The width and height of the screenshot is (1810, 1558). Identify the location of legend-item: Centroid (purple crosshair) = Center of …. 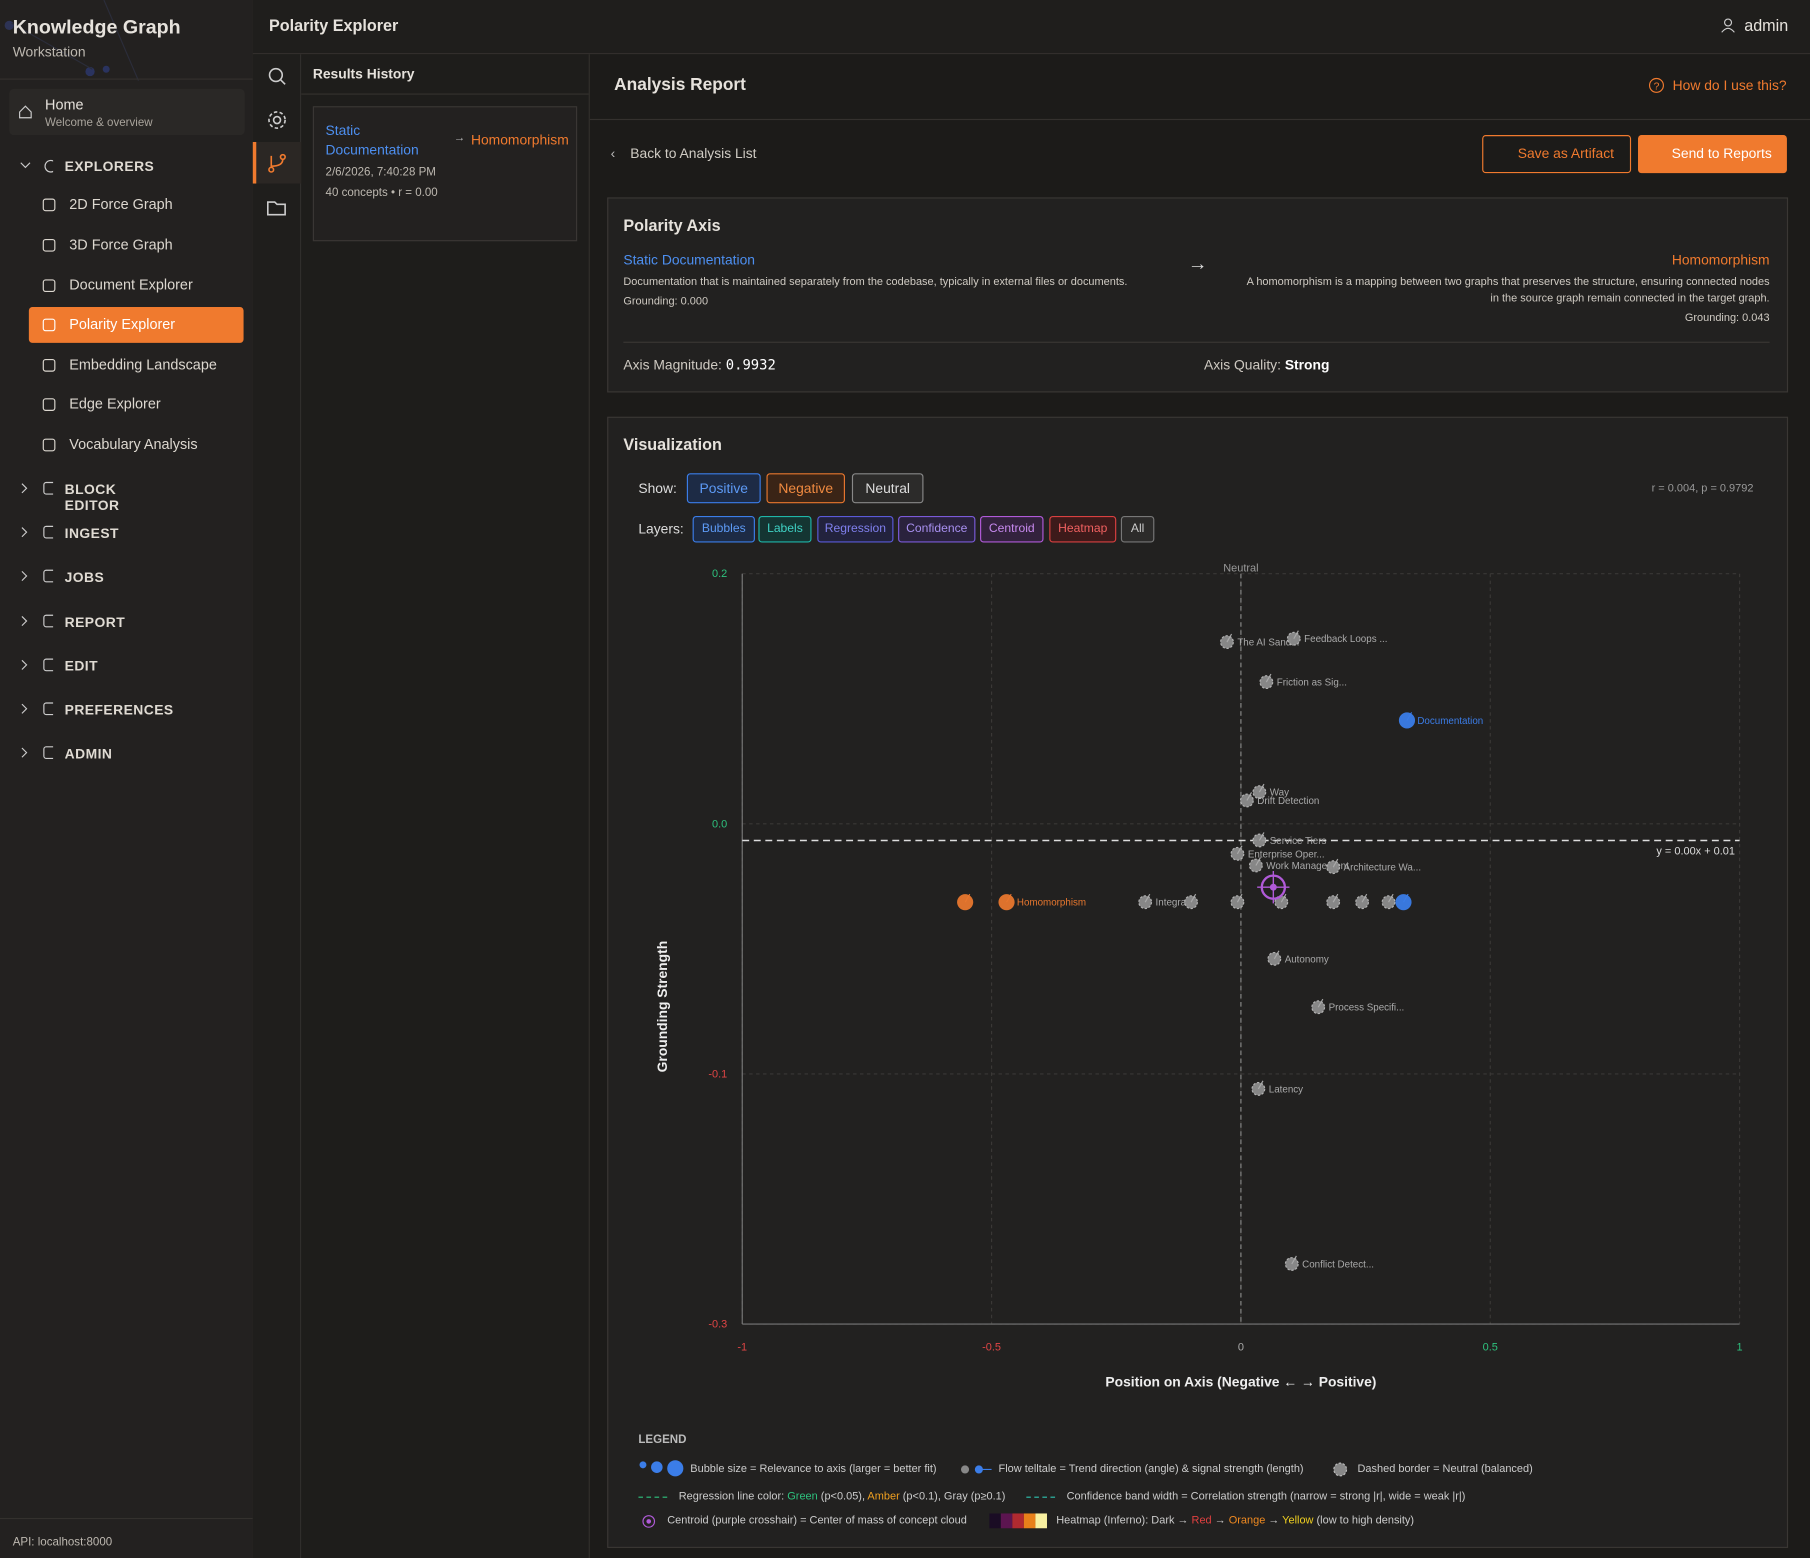
(817, 1521).